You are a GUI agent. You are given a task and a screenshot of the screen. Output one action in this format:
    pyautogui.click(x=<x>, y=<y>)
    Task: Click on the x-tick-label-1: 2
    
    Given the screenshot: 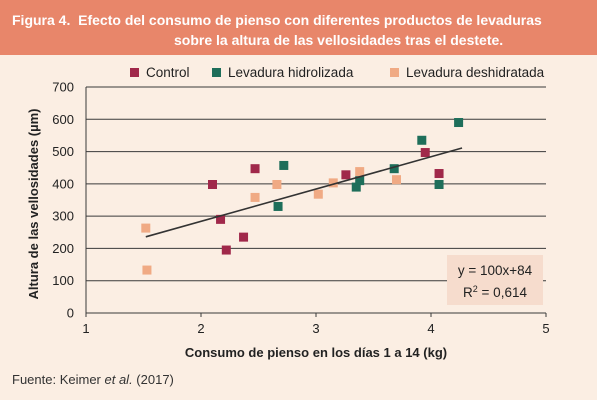 What is the action you would take?
    pyautogui.click(x=200, y=328)
    